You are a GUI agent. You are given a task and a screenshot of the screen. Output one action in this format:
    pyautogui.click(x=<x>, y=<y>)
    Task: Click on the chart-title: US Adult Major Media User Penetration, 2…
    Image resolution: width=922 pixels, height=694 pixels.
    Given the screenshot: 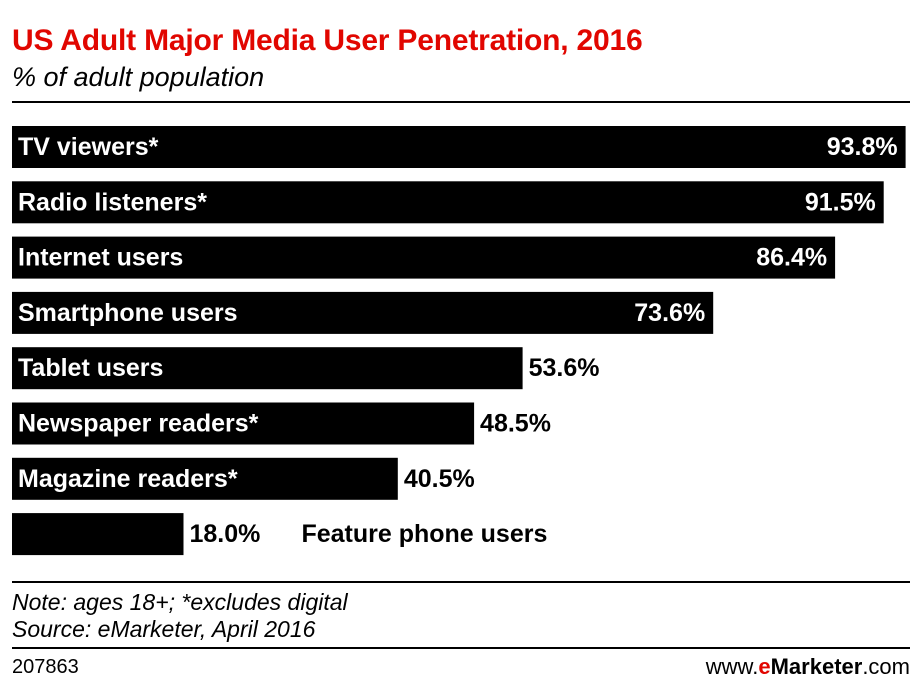 What is the action you would take?
    pyautogui.click(x=327, y=40)
    